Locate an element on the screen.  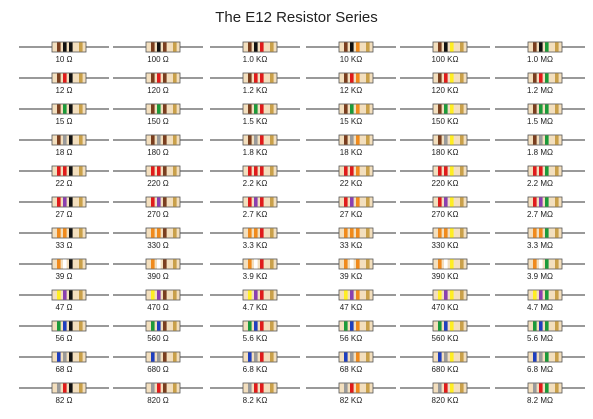
resistance-label: 680 KΩ is located at coordinates (445, 369).